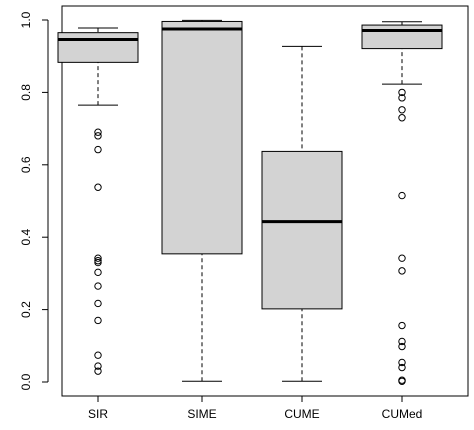  Describe the element at coordinates (26, 92) in the screenshot. I see `y-tick-label: 0.8` at that location.